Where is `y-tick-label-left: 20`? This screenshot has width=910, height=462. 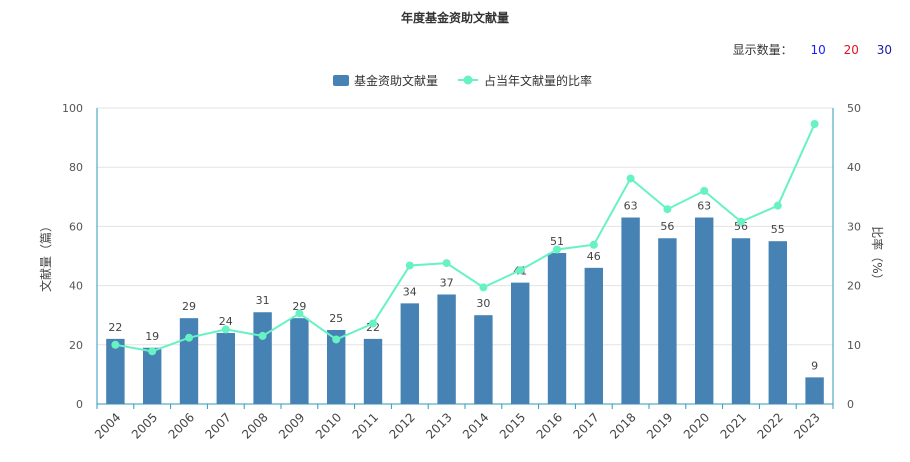 y-tick-label-left: 20 is located at coordinates (76, 345).